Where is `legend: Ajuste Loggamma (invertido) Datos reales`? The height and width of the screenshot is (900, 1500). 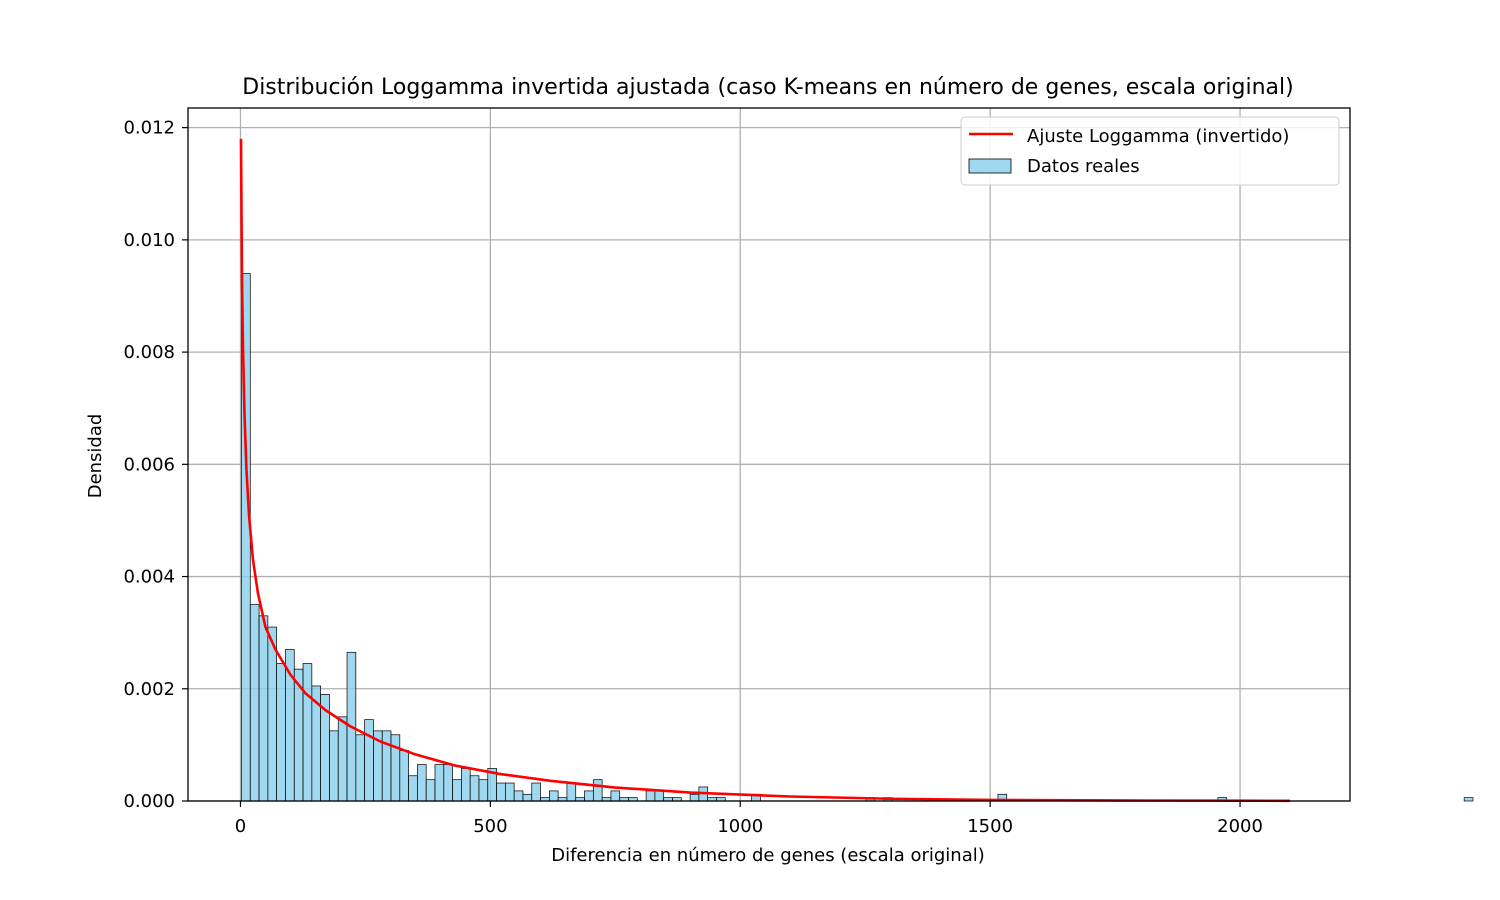
legend: Ajuste Loggamma (invertido) Datos reales is located at coordinates (1150, 151).